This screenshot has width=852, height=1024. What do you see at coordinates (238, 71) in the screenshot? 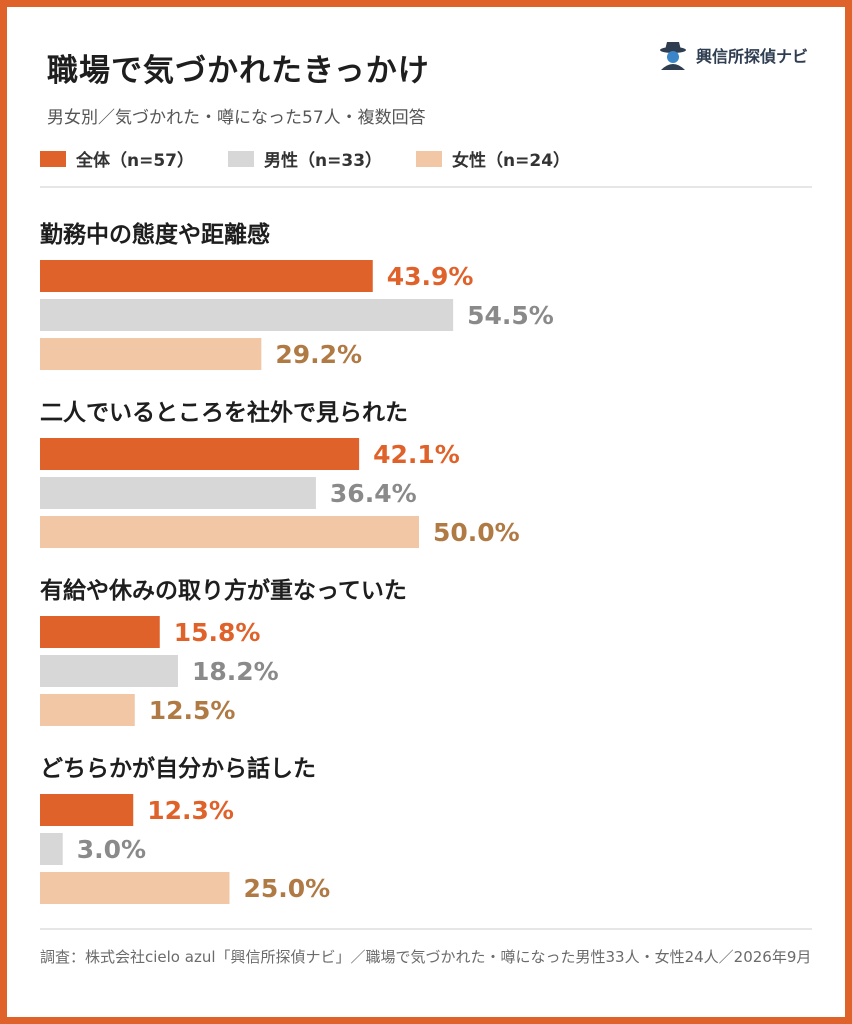
I see `chart-title: 職場で気づかれたきっかけ` at bounding box center [238, 71].